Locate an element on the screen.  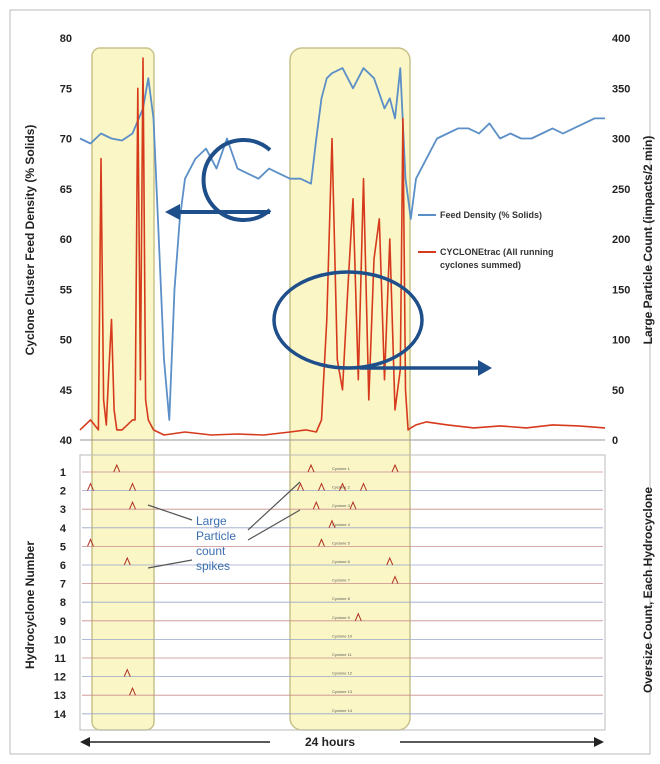
bottom-left-axis-label: Hydrocyclone Number is located at coordinates (30, 605).